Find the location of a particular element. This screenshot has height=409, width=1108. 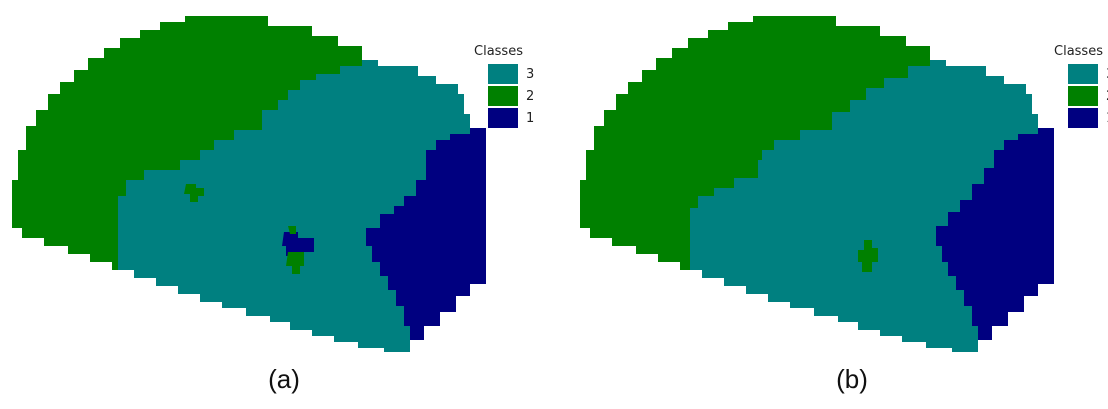

panel-caption: (a) is located at coordinates (284, 379).